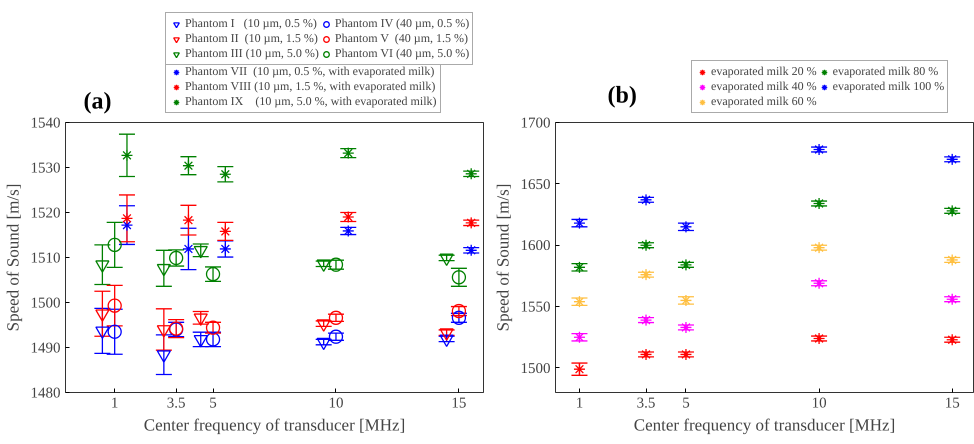 This screenshot has width=974, height=444. I want to click on y-tick-label: 1650, so click(535, 184).